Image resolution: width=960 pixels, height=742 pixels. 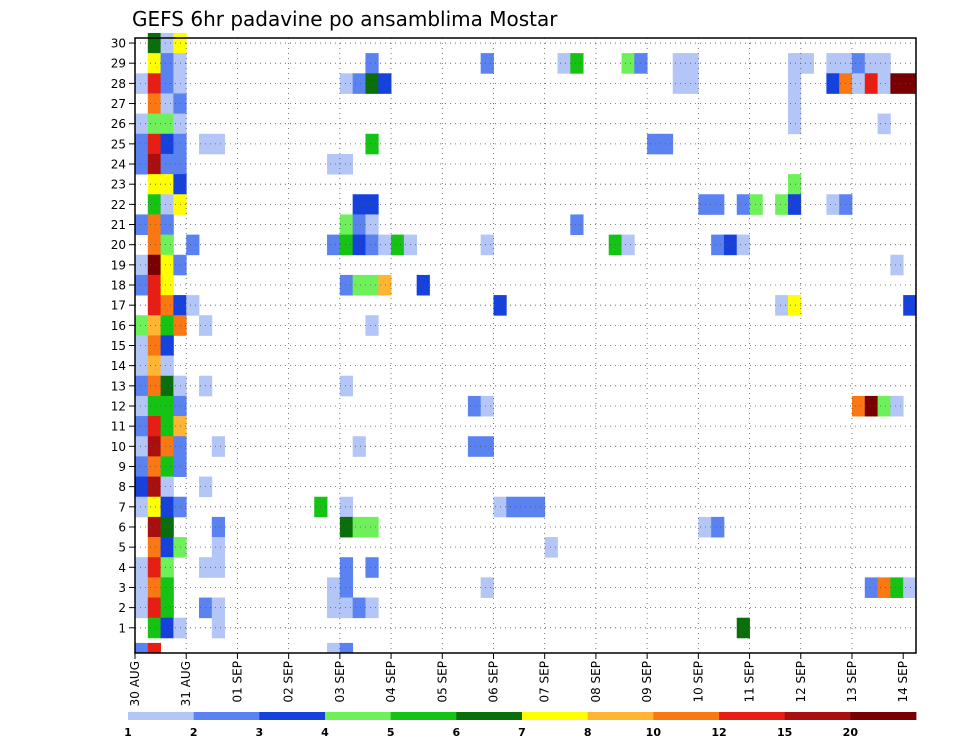 What do you see at coordinates (237, 682) in the screenshot?
I see `x-tick-label: 01 SEP` at bounding box center [237, 682].